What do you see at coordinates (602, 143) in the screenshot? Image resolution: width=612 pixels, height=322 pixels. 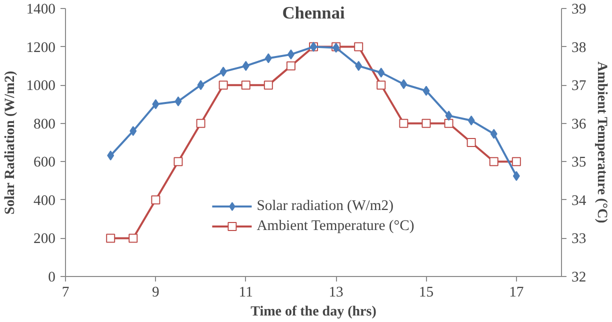 I see `y2-axis-title: Ambient Temperature (°C)` at bounding box center [602, 143].